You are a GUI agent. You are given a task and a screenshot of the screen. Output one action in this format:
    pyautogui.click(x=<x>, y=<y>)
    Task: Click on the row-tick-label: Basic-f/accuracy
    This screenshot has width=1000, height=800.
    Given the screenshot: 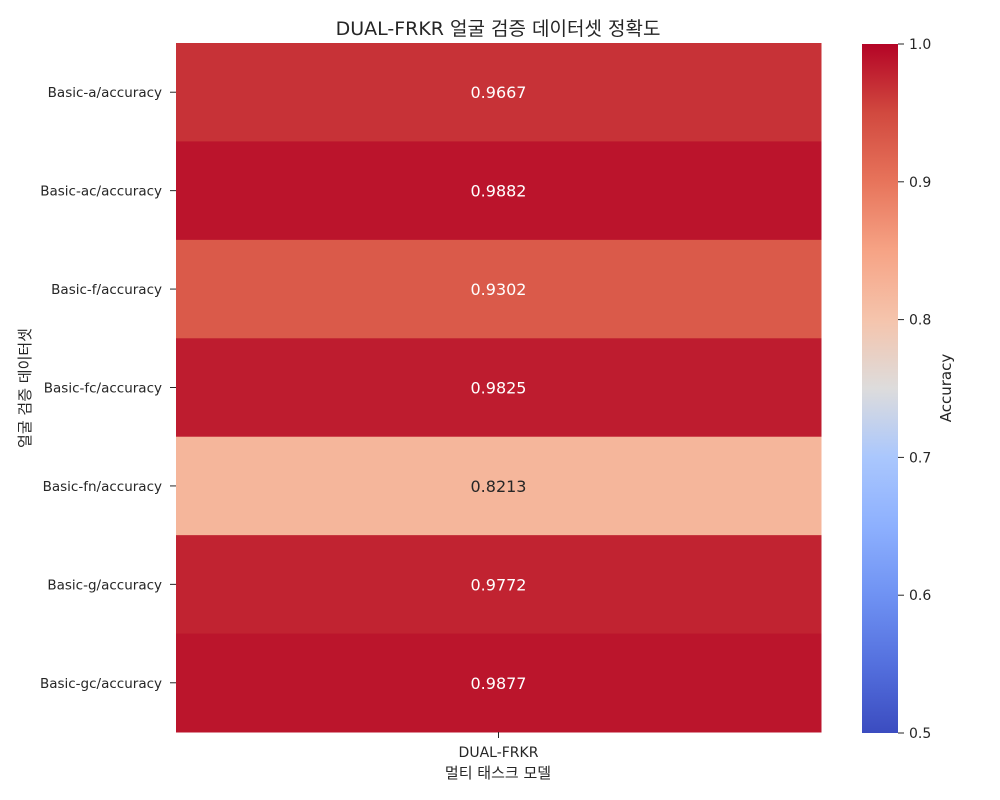 What is the action you would take?
    pyautogui.click(x=106, y=290)
    